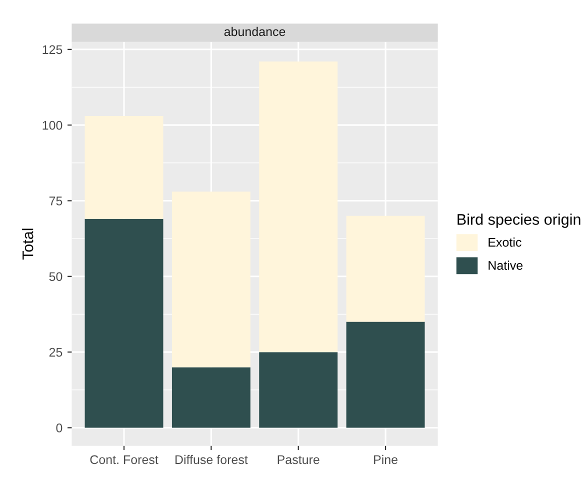  Describe the element at coordinates (55, 201) in the screenshot. I see `y-tick-label: 75` at that location.